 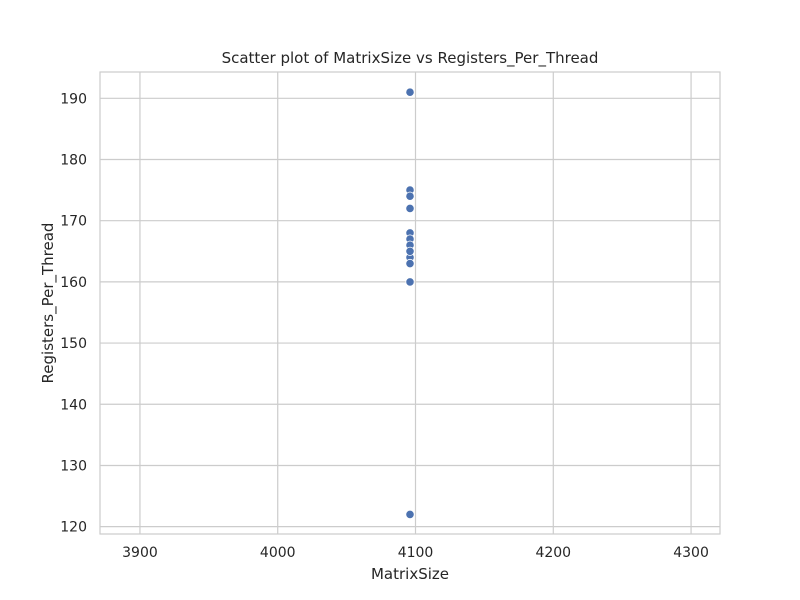 What do you see at coordinates (410, 574) in the screenshot?
I see `x-axis-label: MatrixSize` at bounding box center [410, 574].